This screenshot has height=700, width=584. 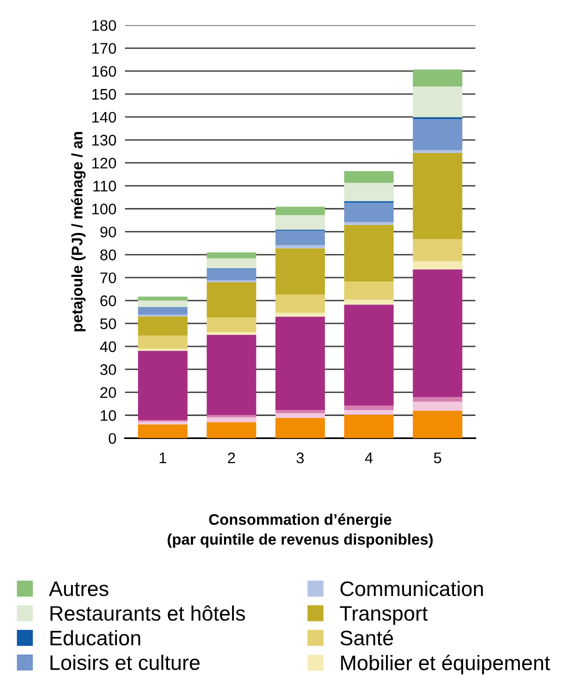 What do you see at coordinates (384, 615) in the screenshot?
I see `legend-label: Transport` at bounding box center [384, 615].